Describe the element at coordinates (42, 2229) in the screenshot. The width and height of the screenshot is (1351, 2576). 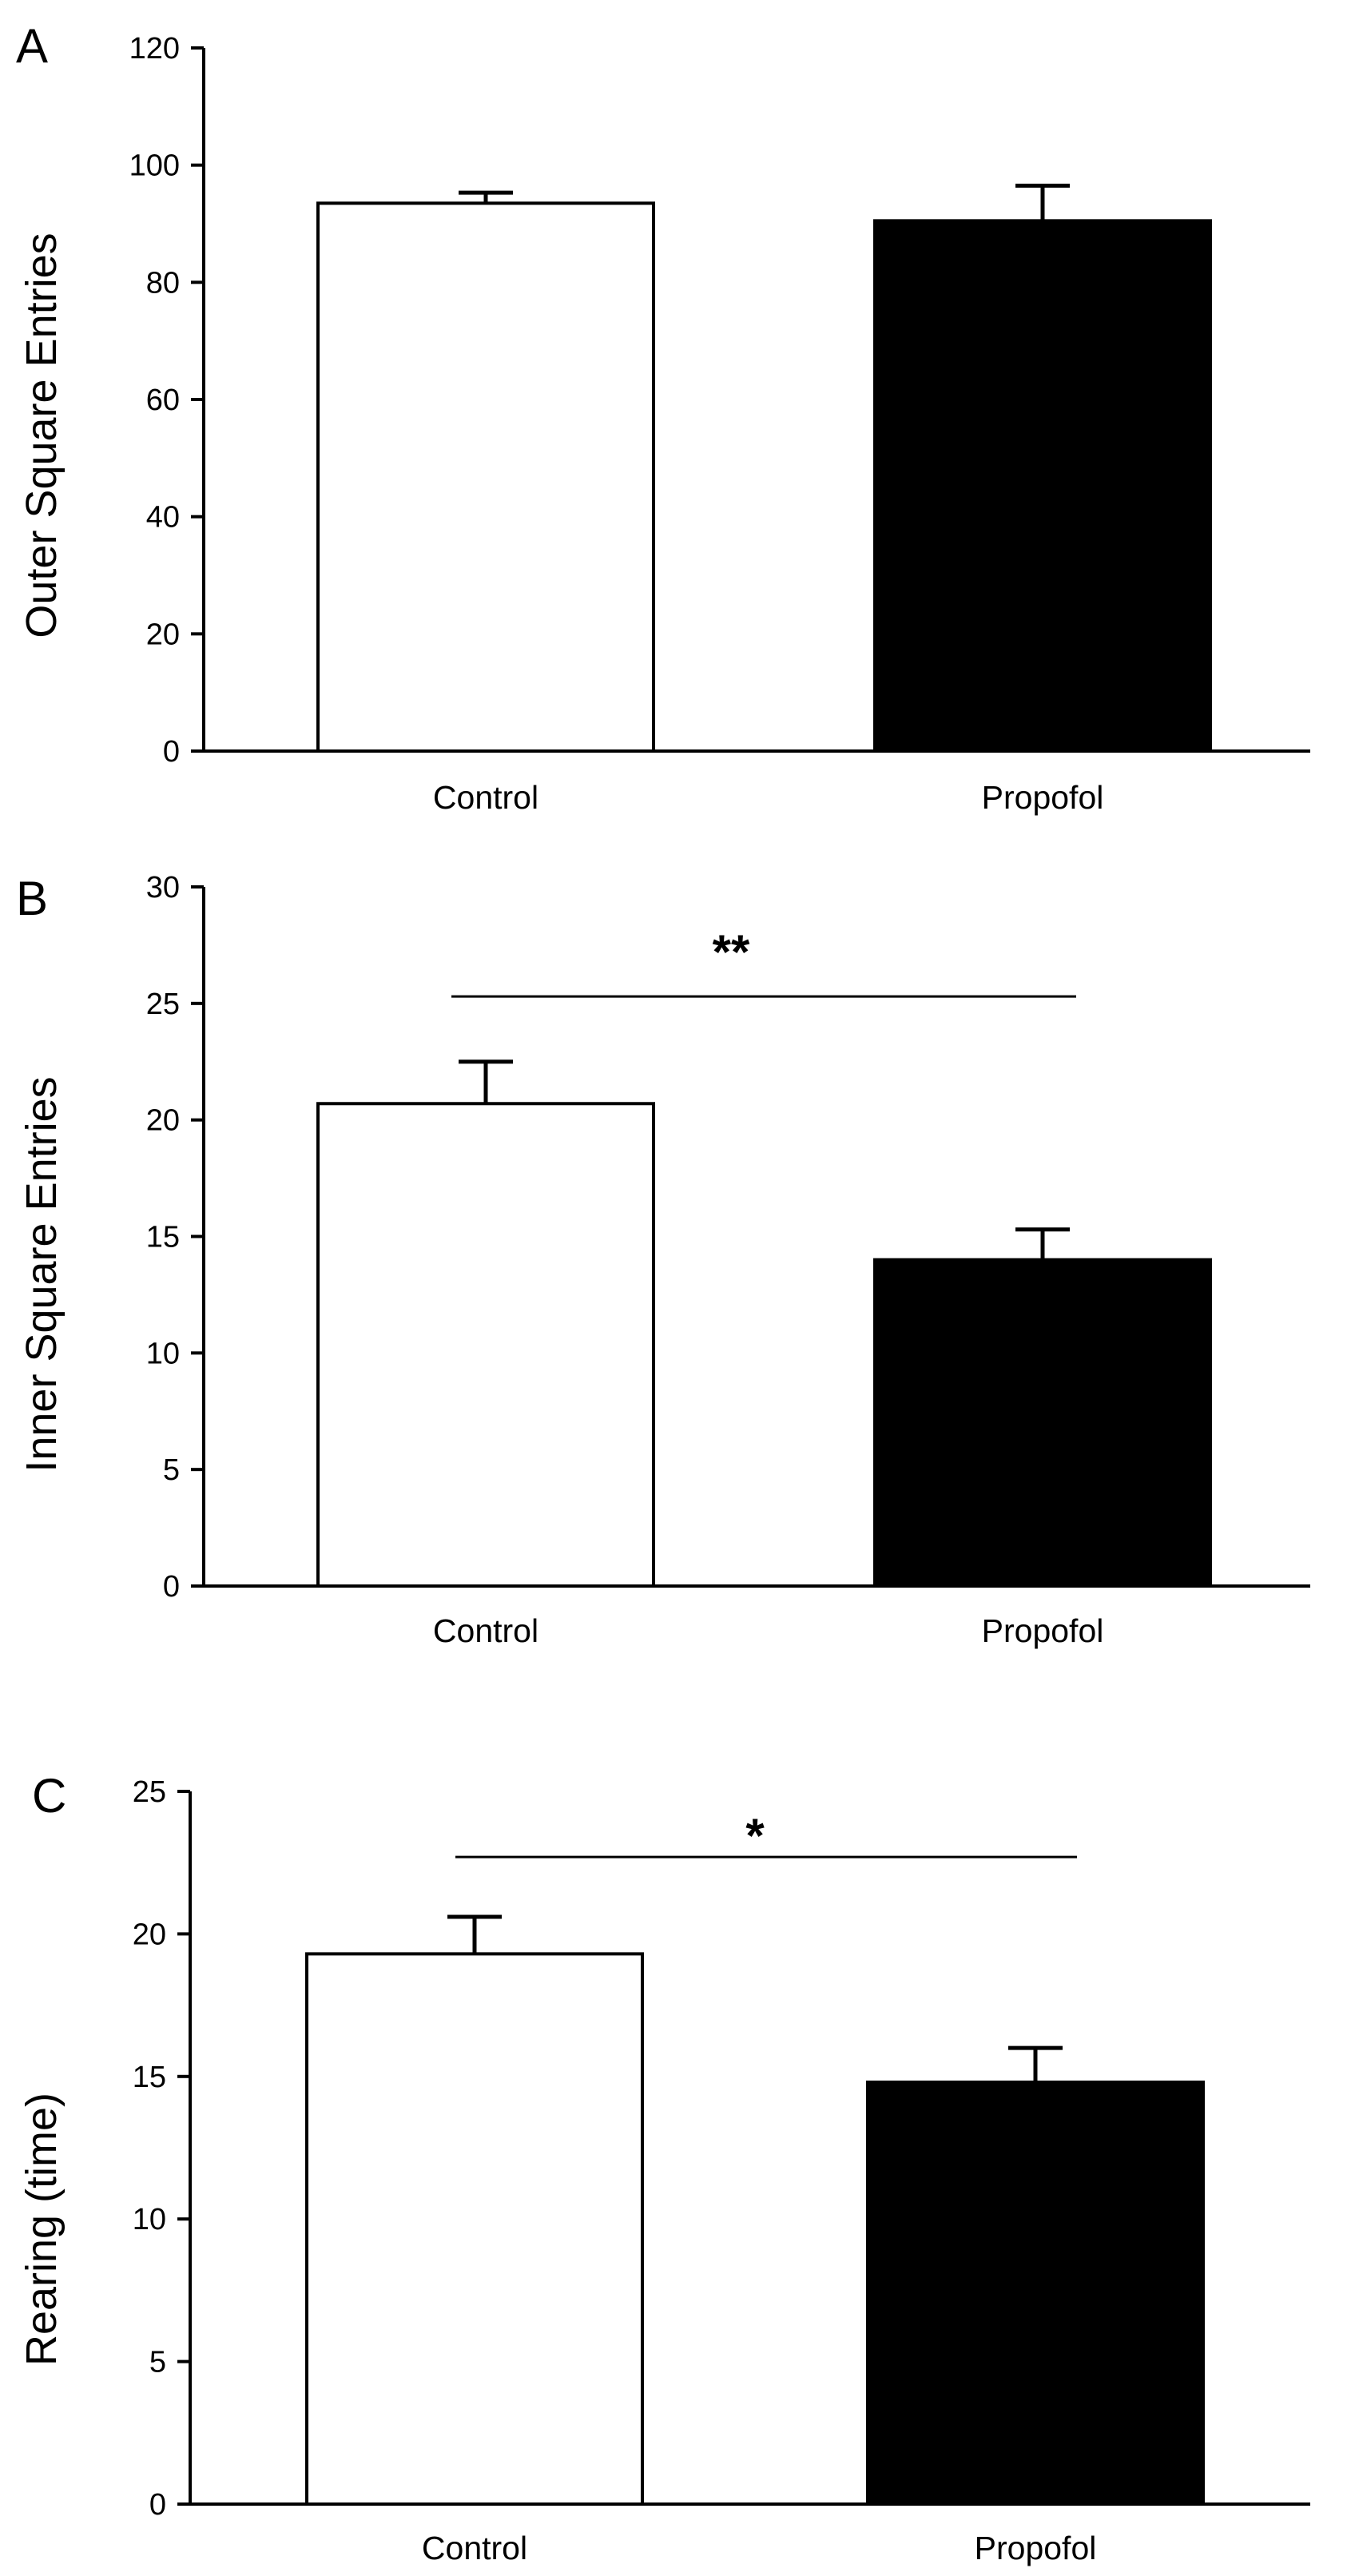
I see `y-axis-label-c: Rearing (time)` at that location.